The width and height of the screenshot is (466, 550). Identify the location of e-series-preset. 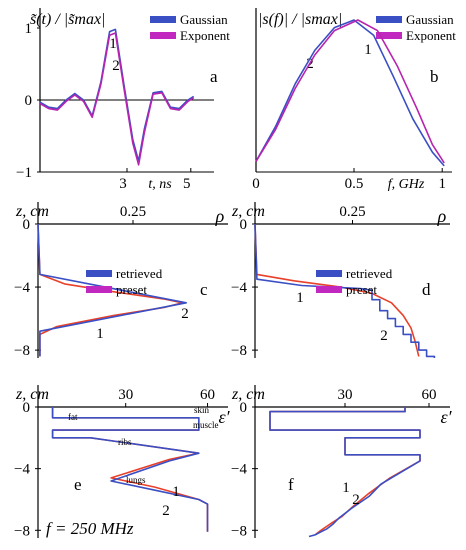
(130, 469).